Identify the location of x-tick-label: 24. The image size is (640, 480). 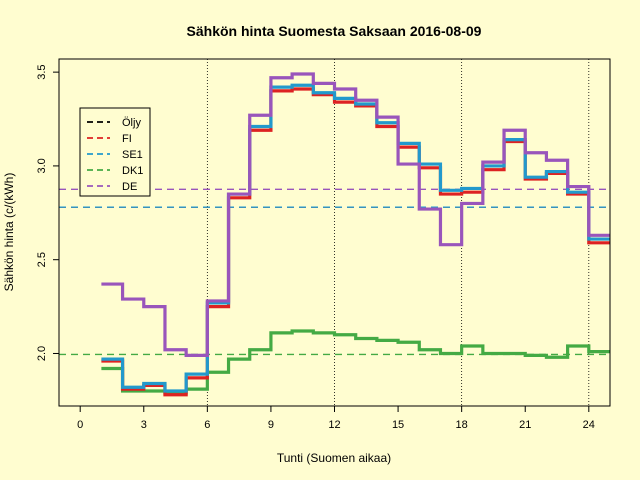
(589, 425).